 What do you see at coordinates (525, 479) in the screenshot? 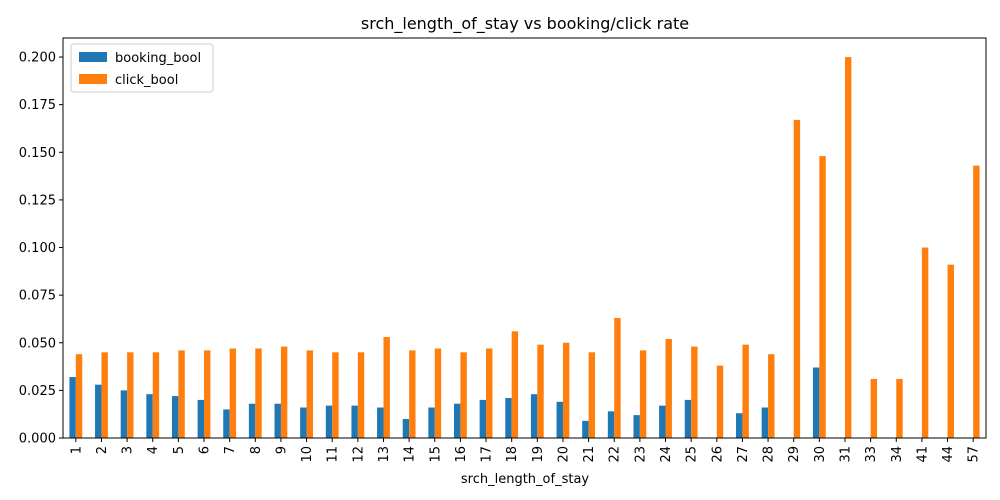
I see `x-axis-label: srch_length_of_stay` at bounding box center [525, 479].